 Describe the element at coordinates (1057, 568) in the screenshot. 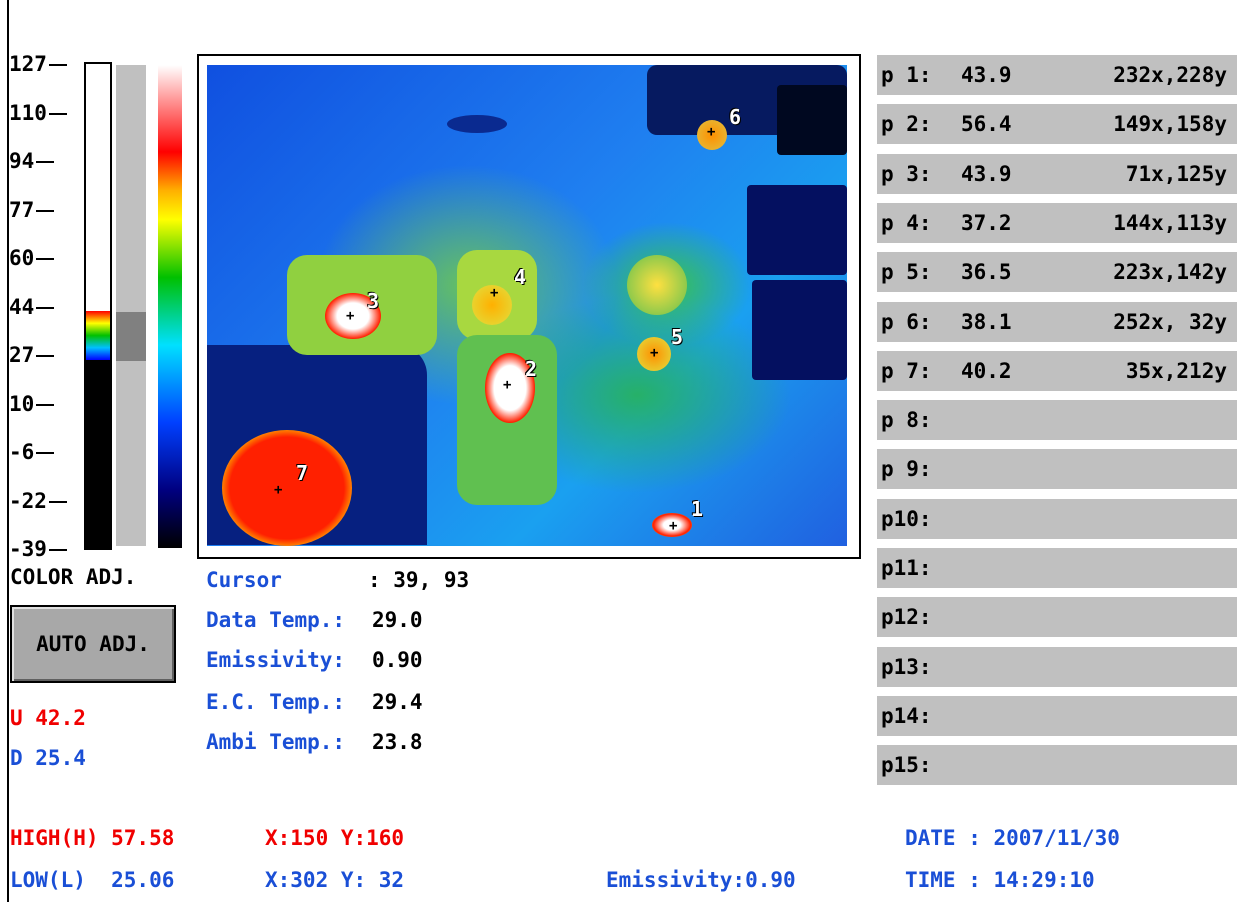

I see `point-row: p11:` at that location.